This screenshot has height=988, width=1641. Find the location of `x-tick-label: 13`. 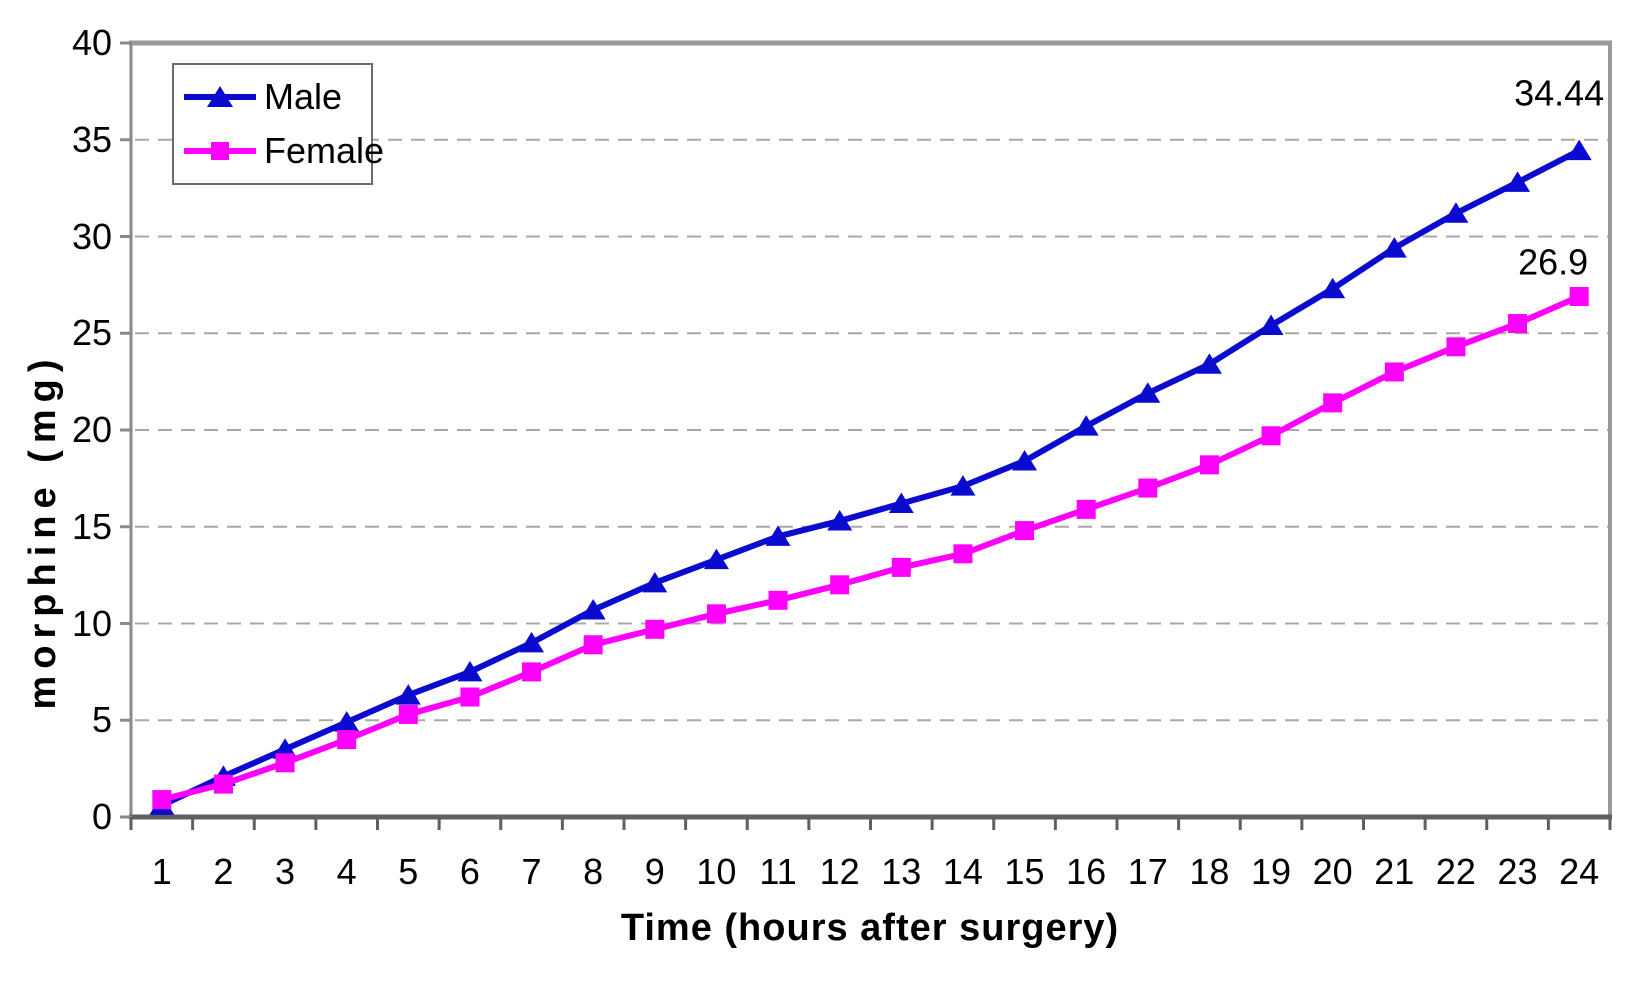

x-tick-label: 13 is located at coordinates (901, 871).